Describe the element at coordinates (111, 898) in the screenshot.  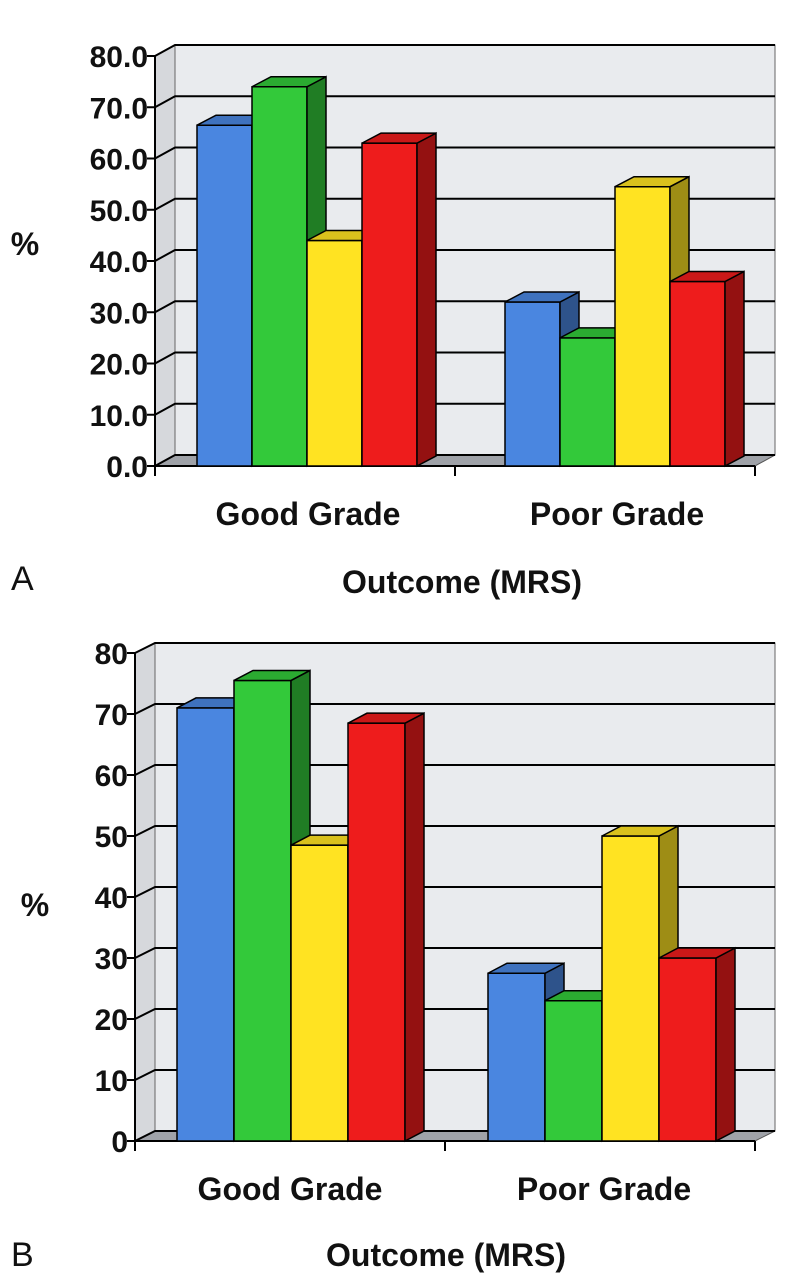
I see `y-tick-label: 40` at that location.